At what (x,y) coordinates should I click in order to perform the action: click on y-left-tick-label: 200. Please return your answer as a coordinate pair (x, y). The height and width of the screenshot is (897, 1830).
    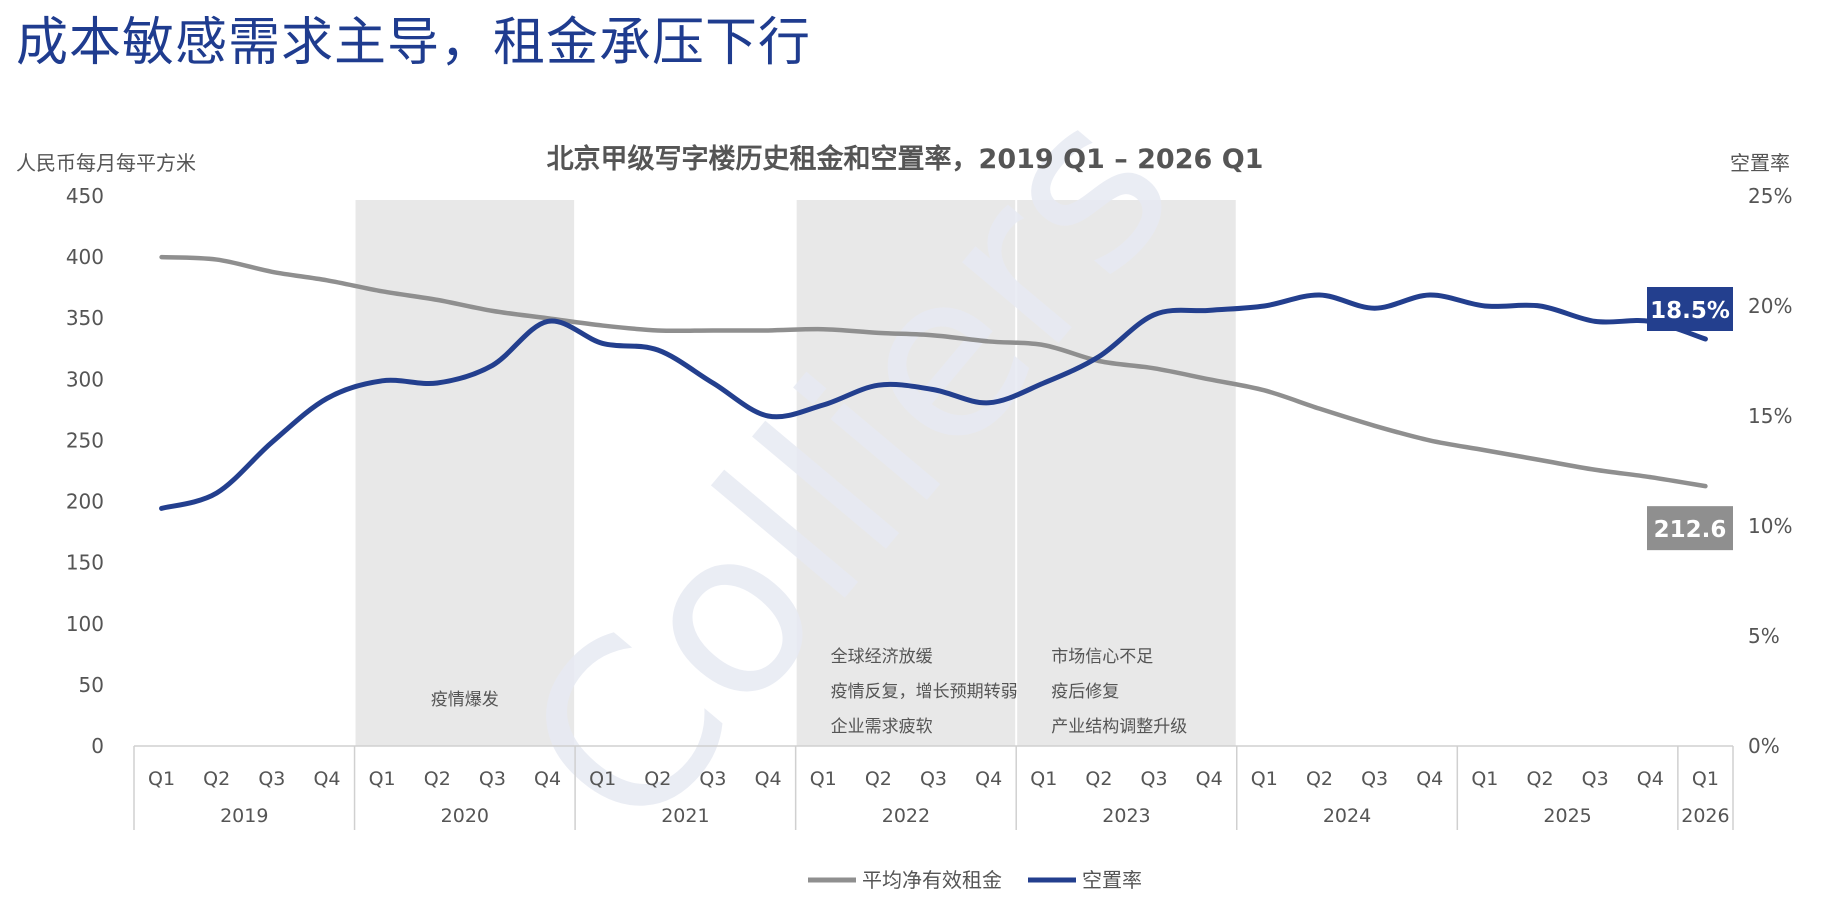
    Looking at the image, I should click on (85, 502).